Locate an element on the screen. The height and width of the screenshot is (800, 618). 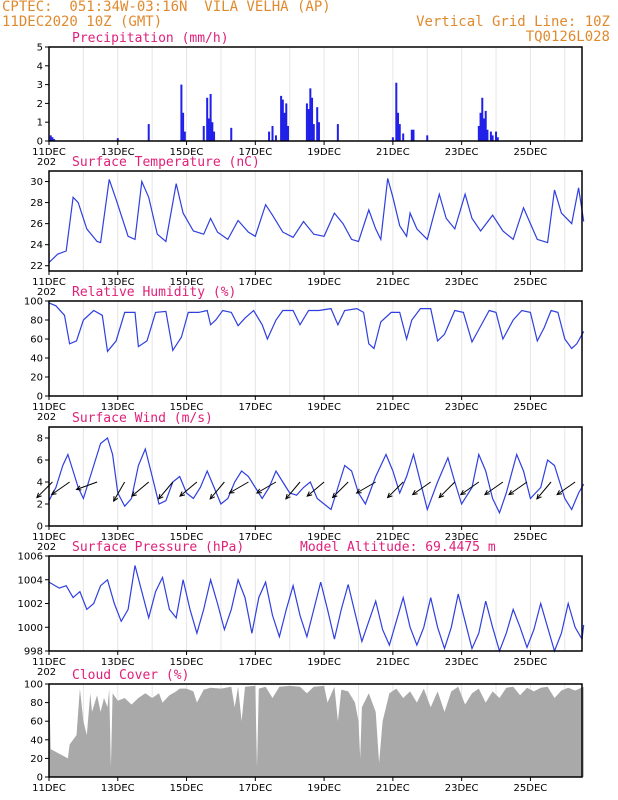
pressure-series-line is located at coordinates (316, 609).